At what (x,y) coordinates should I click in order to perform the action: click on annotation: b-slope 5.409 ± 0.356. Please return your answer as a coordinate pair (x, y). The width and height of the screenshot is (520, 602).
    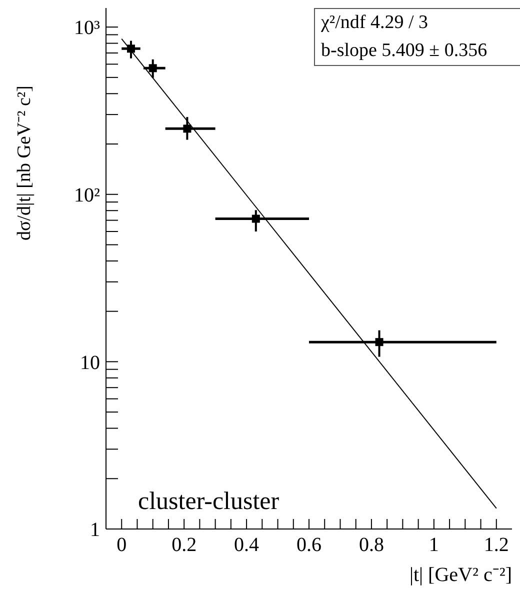
    Looking at the image, I should click on (404, 51).